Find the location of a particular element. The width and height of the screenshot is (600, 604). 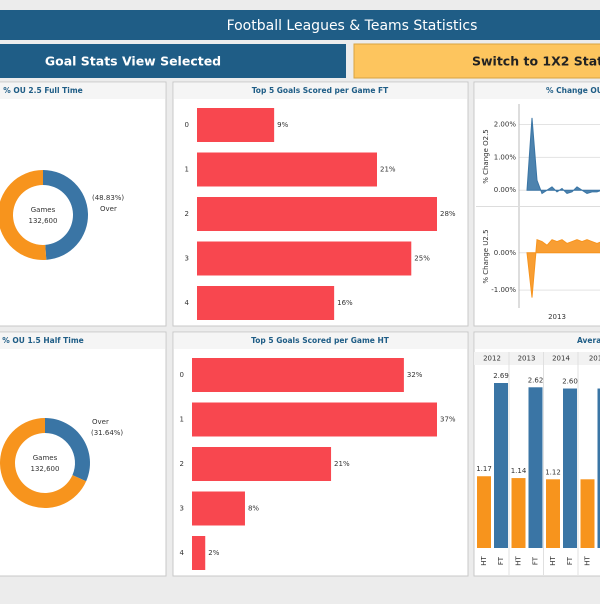

value-label: 9% is located at coordinates (282, 125).